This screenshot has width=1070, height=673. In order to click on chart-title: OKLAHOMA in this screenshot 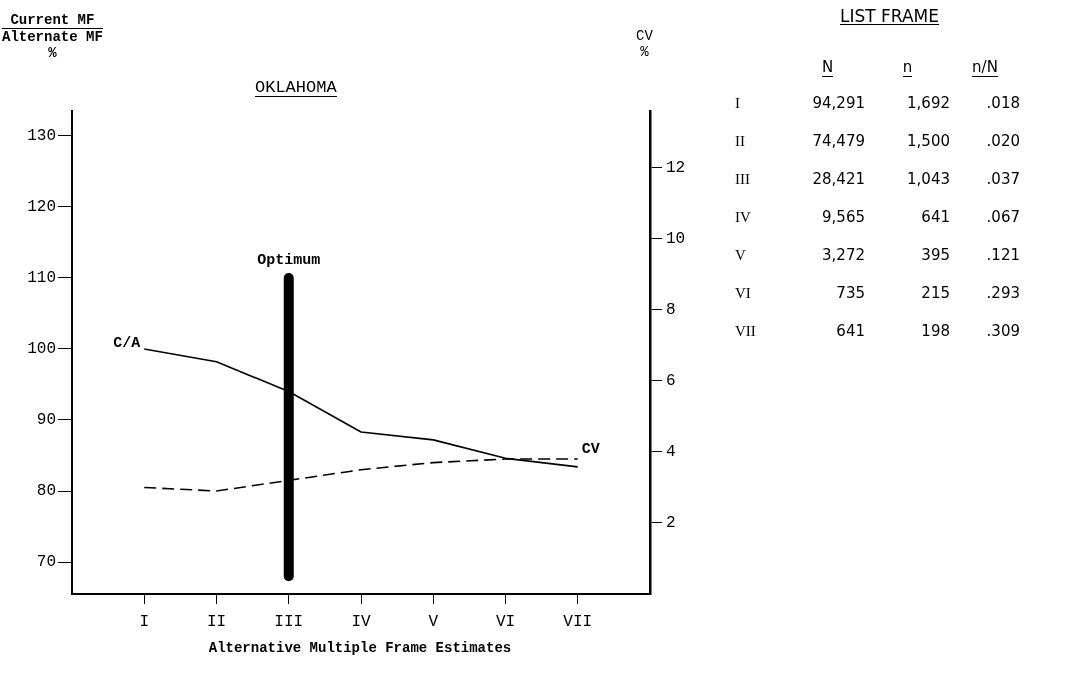, I will do `click(296, 87)`.